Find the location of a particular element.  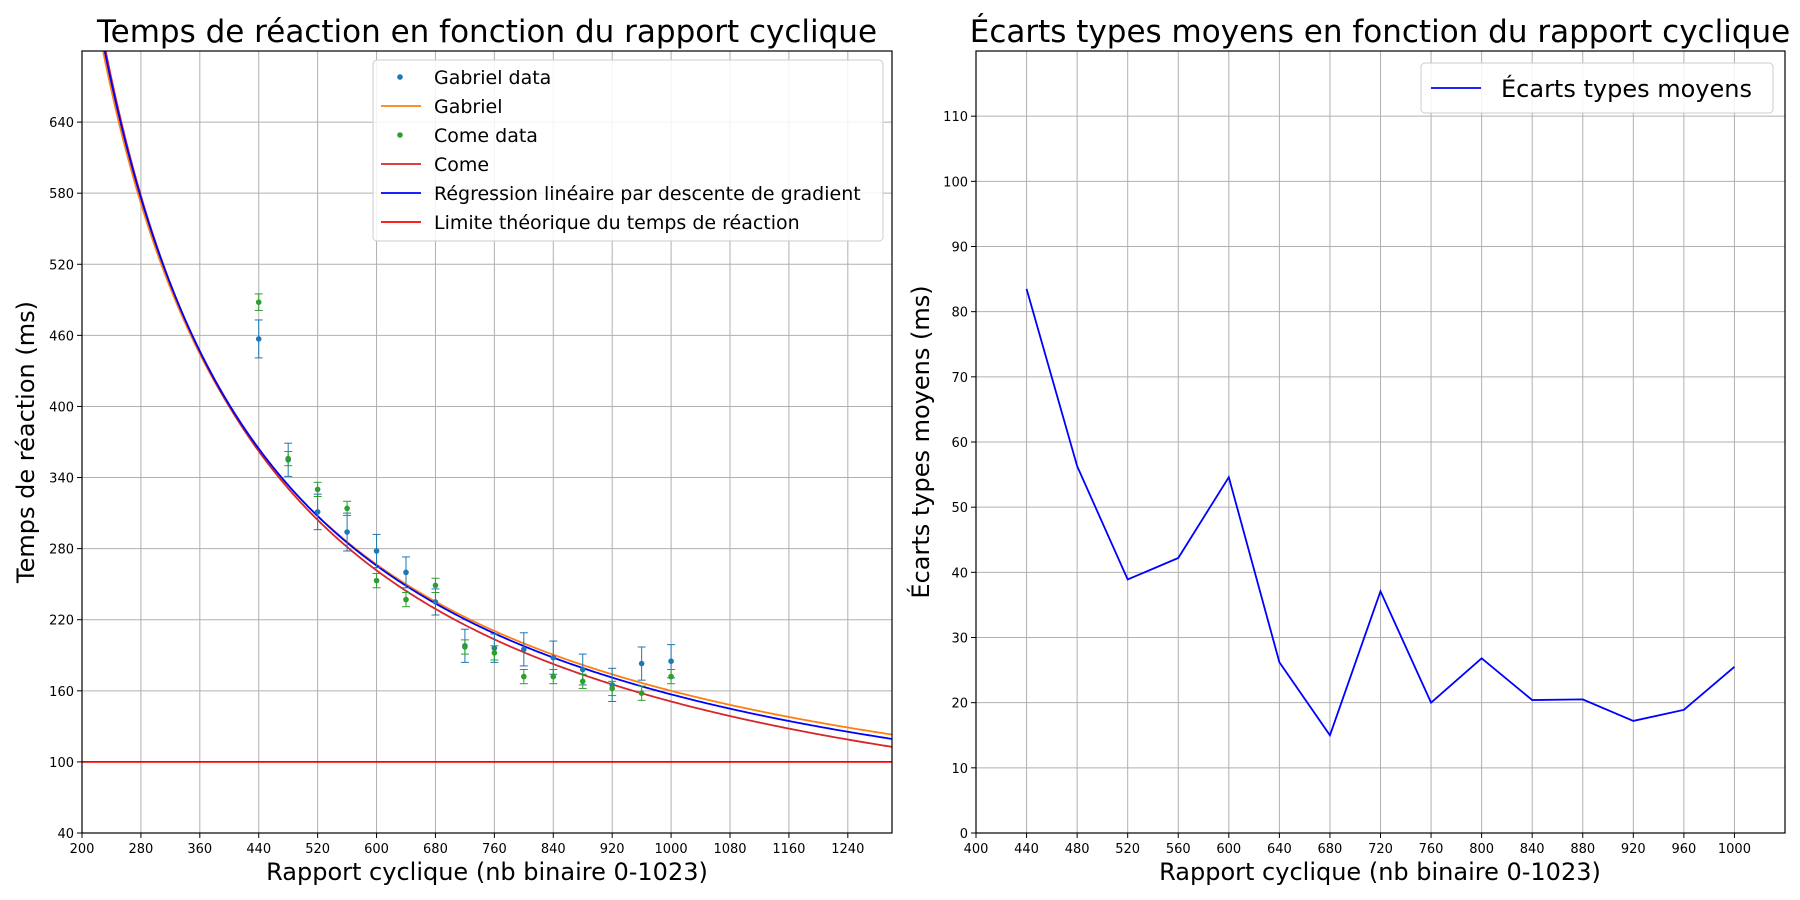

y-tick-label: 30 is located at coordinates (959, 639).